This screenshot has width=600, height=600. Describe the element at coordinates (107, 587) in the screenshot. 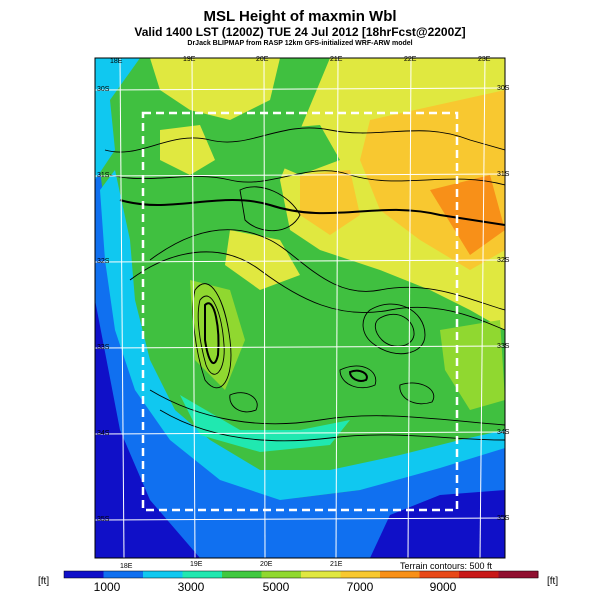

I see `colorbar-label: 1000` at that location.